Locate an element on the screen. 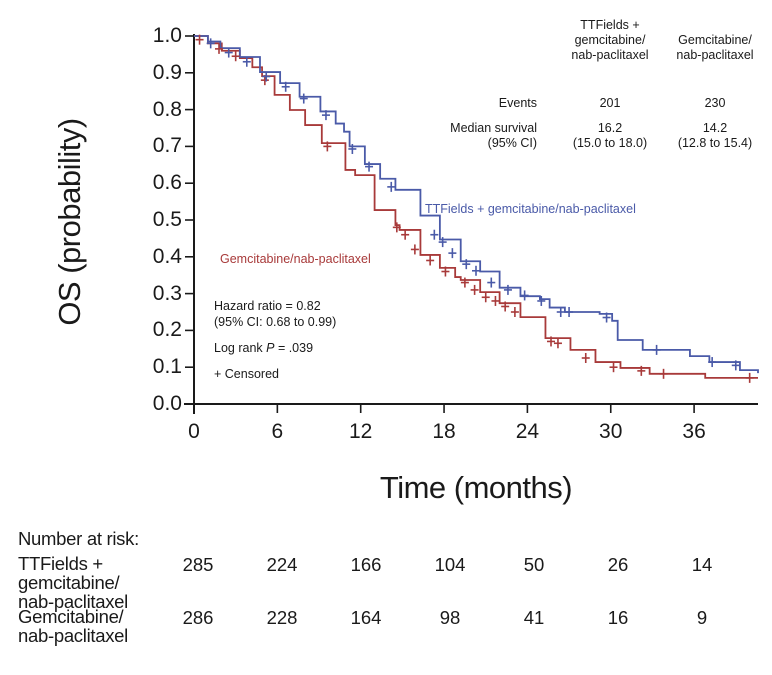 This screenshot has width=772, height=675. stats-header-gemcitabine: Gemcitabine/ nab-paclitaxel is located at coordinates (715, 48).